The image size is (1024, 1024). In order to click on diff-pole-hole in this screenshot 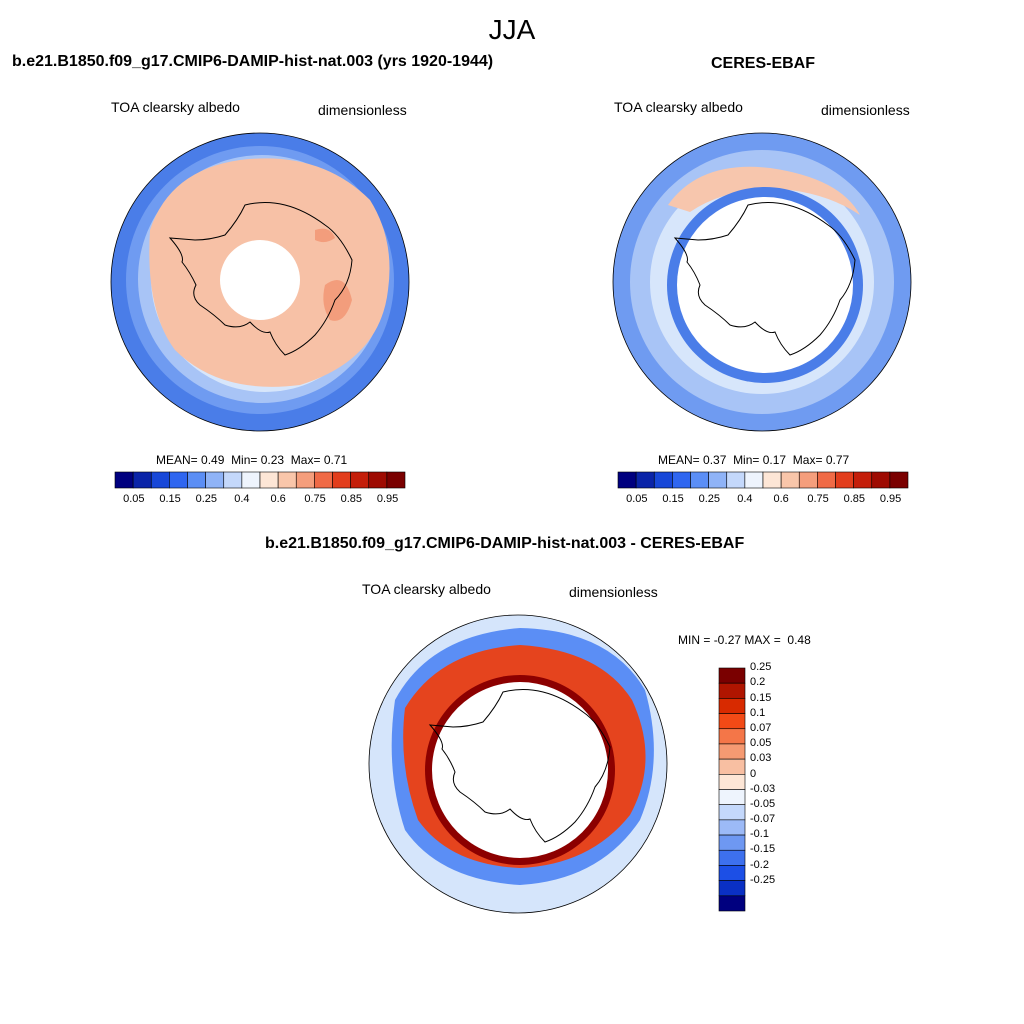, I will do `click(520, 770)`.